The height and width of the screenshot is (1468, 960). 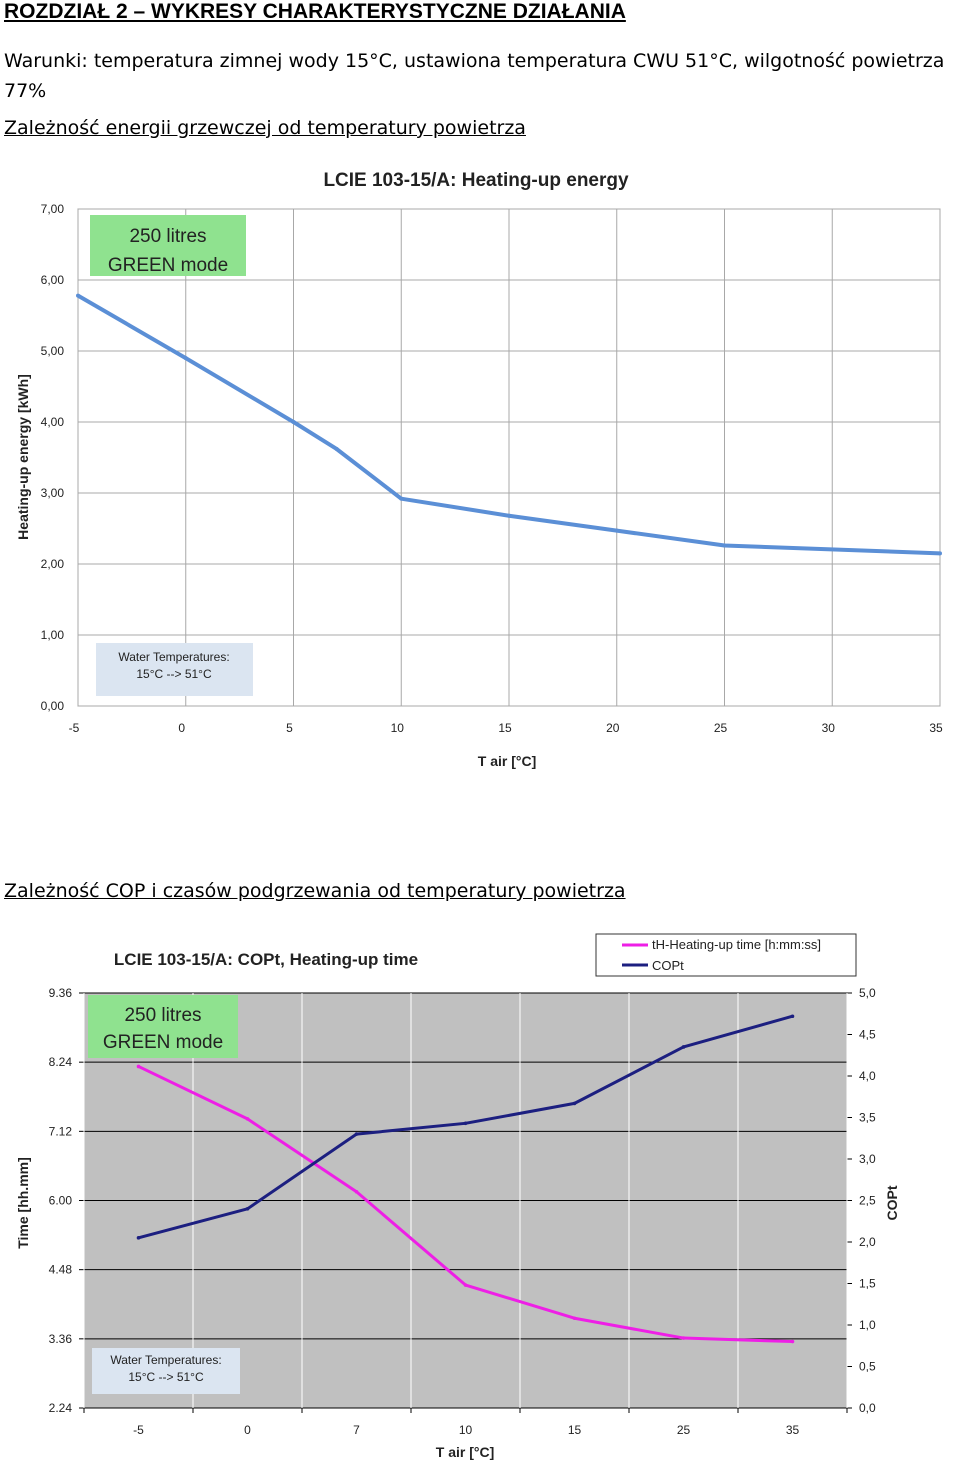 What do you see at coordinates (168, 265) in the screenshot?
I see `energy-mode-line2: GREEN mode` at bounding box center [168, 265].